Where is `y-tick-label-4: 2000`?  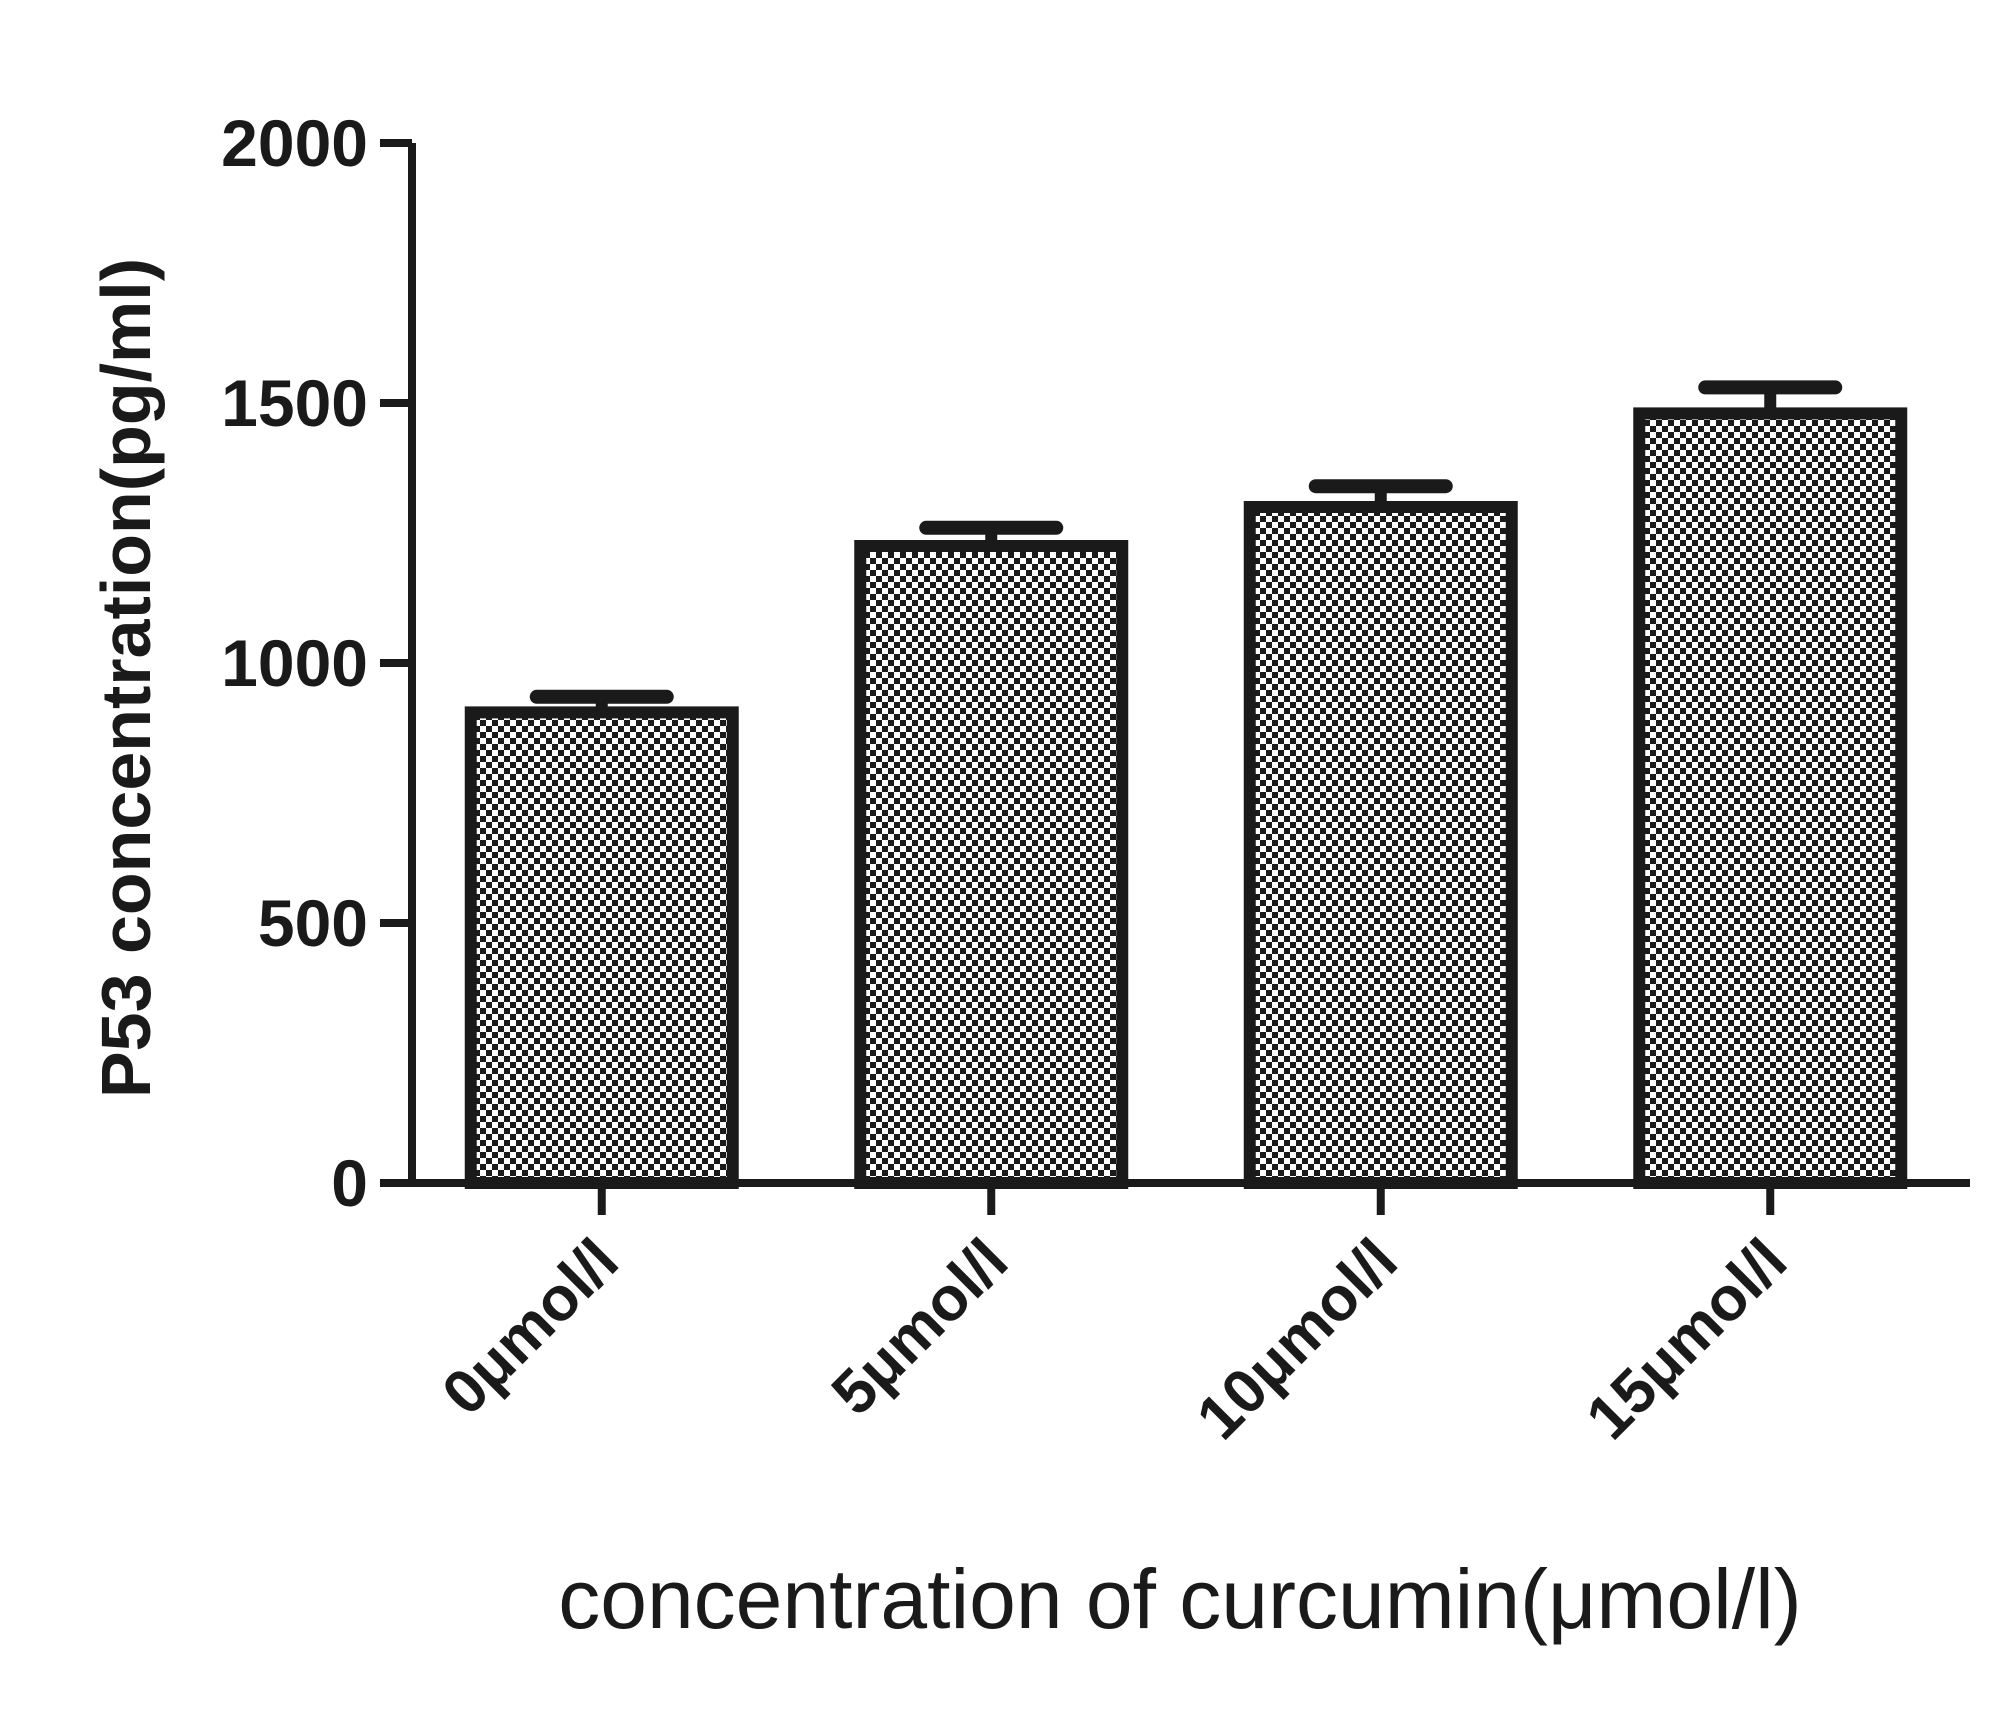 y-tick-label-4: 2000 is located at coordinates (294, 143).